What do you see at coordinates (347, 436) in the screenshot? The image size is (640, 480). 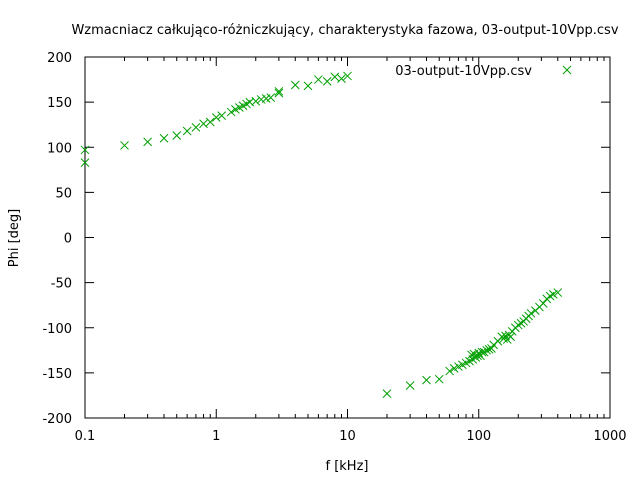 I see `x-tick-label: 10` at bounding box center [347, 436].